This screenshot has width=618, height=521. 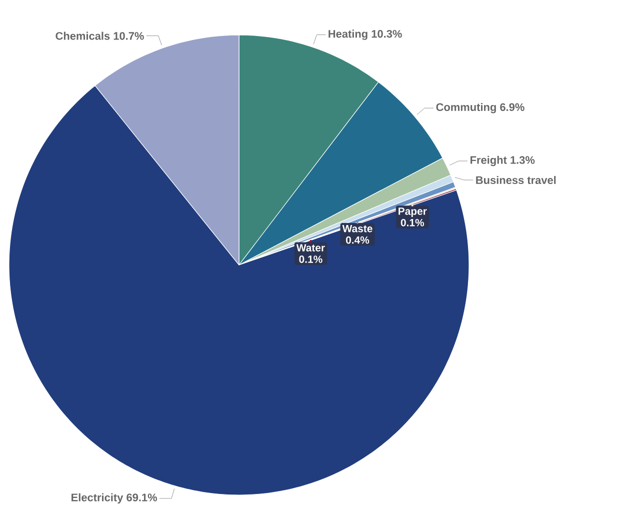 What do you see at coordinates (357, 228) in the screenshot?
I see `slice-label: Waste` at bounding box center [357, 228].